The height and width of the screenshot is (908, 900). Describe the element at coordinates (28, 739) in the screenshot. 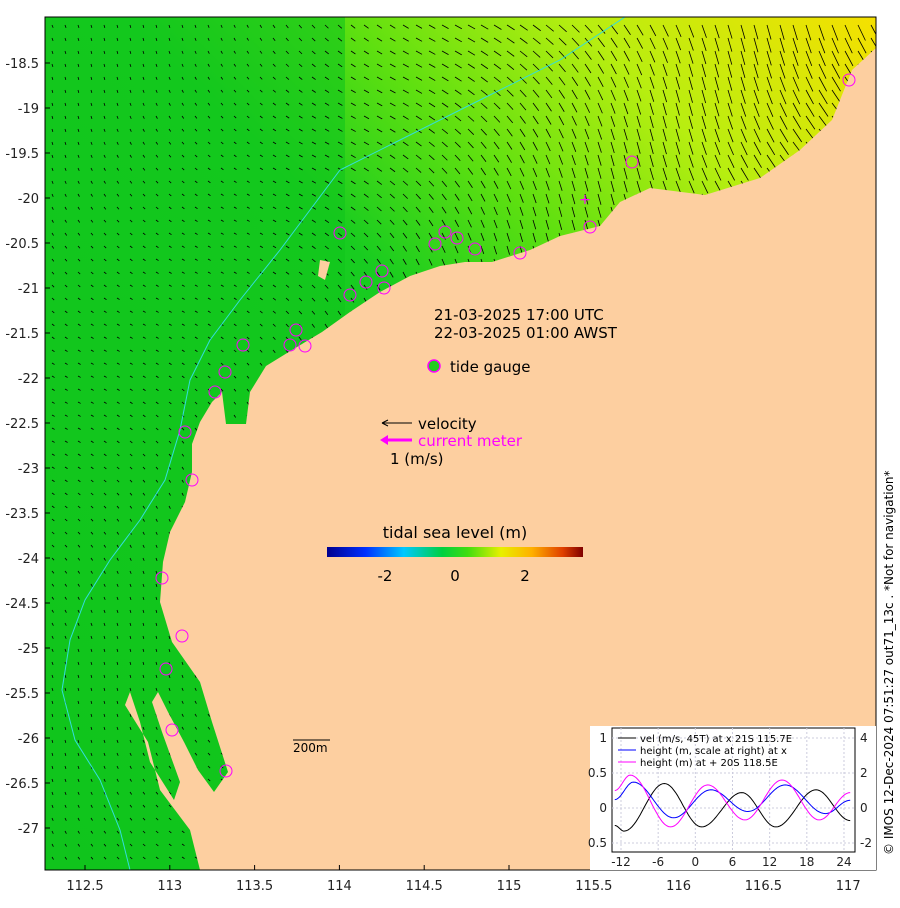

I see `lat-tick-label: -26` at that location.